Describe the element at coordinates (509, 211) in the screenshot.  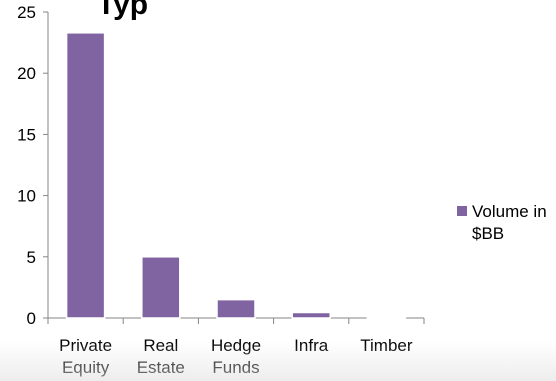
I see `legend-label: Volume in` at that location.